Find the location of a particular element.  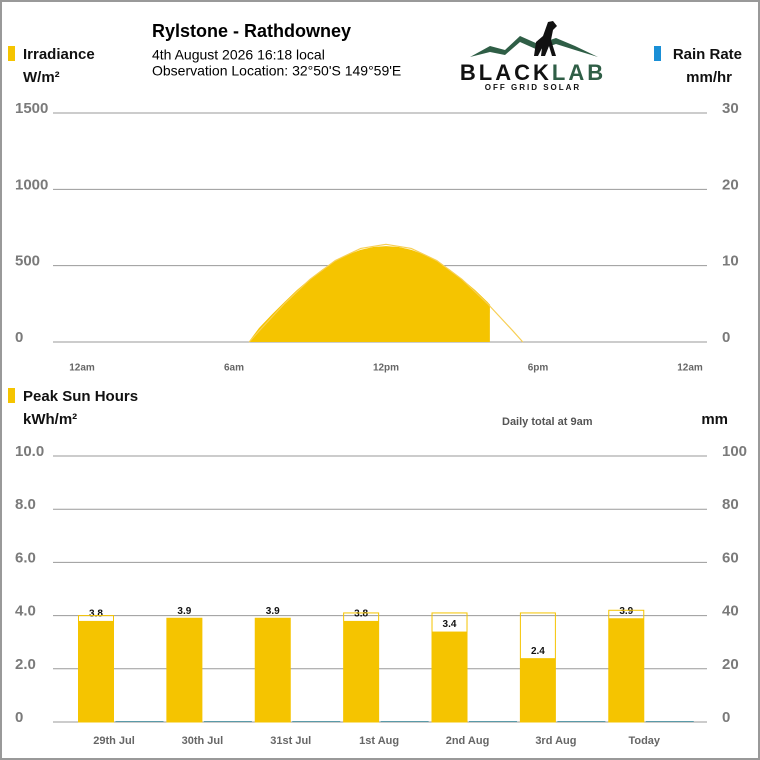

x-tick-label: 12pm is located at coordinates (386, 368).